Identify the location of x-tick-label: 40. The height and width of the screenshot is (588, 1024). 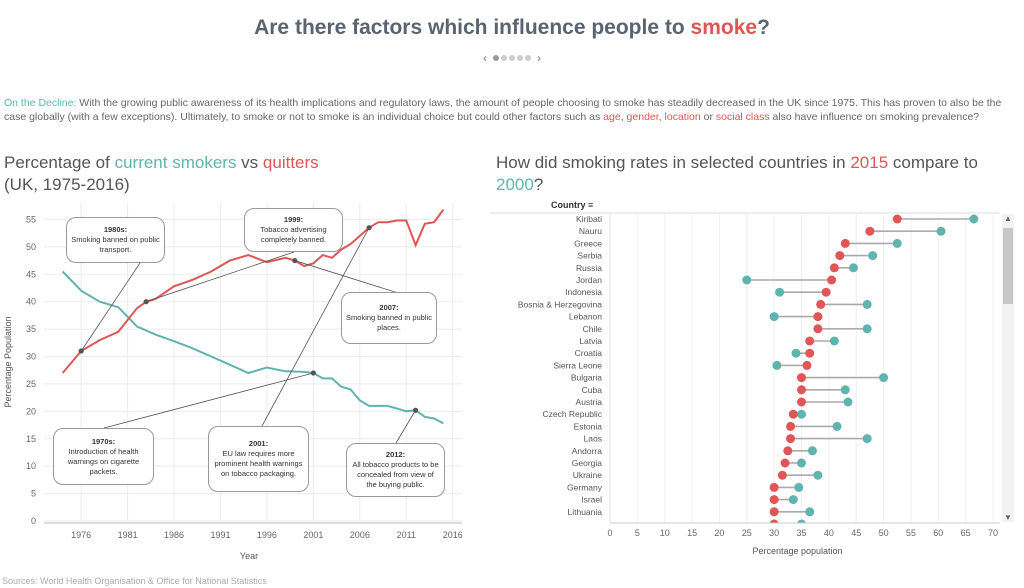
(829, 533).